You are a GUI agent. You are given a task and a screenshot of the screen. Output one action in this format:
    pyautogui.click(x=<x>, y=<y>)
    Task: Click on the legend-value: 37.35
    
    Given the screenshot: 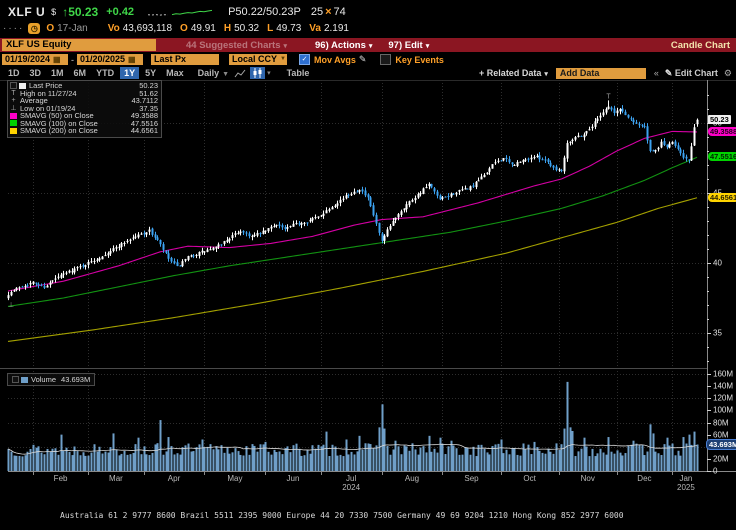 What is the action you would take?
    pyautogui.click(x=148, y=108)
    